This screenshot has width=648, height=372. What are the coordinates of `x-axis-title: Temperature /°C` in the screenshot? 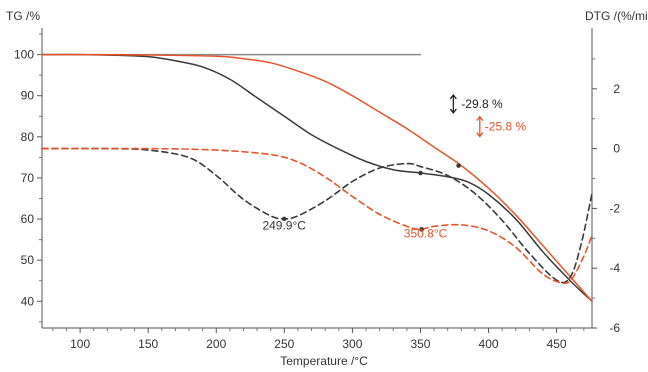 It's located at (324, 361).